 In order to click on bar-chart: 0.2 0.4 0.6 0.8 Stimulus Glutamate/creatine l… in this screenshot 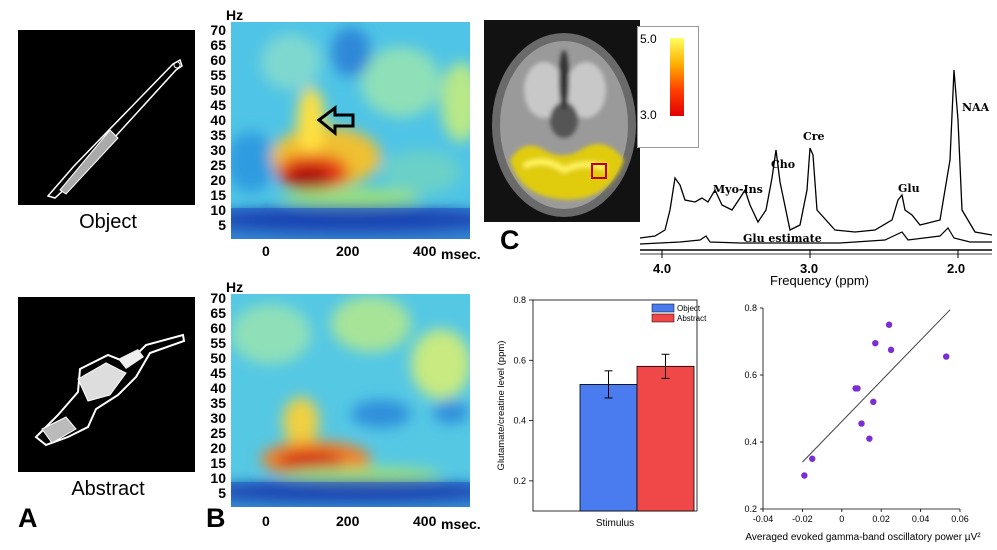, I will do `click(601, 412)`.